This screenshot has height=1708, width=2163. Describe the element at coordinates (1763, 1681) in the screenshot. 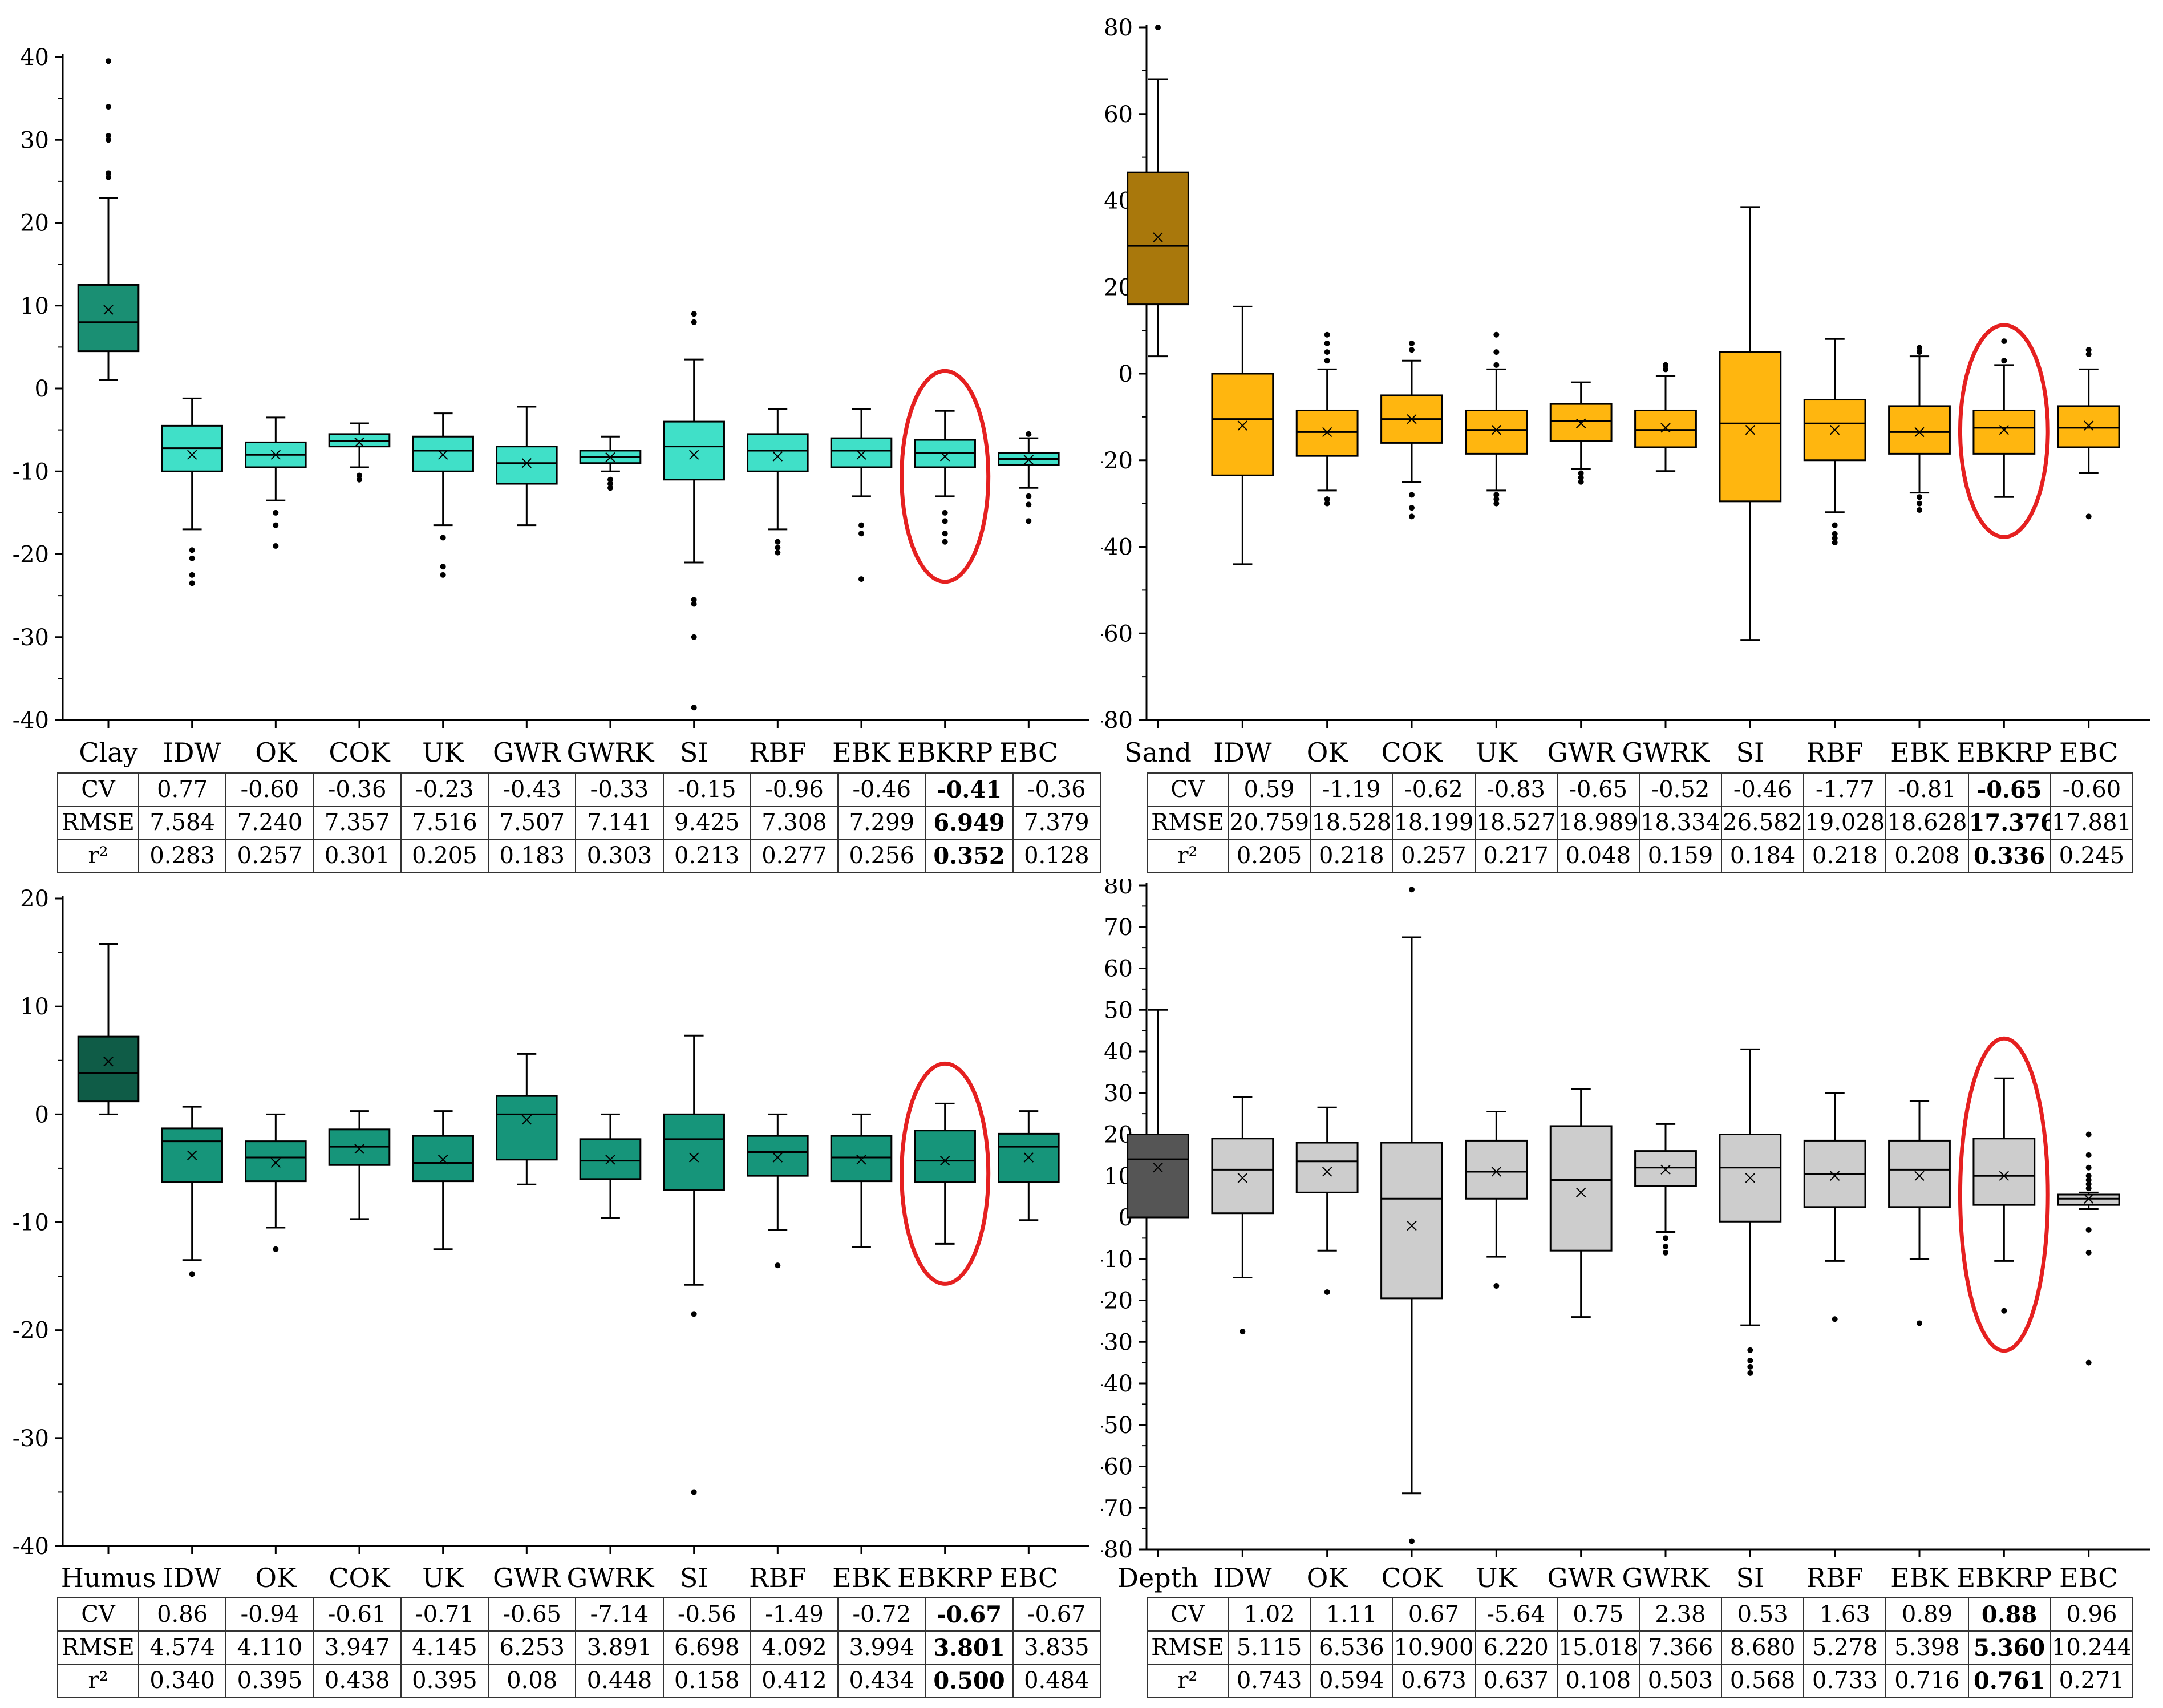

I see `stats-cell: 0.568` at that location.